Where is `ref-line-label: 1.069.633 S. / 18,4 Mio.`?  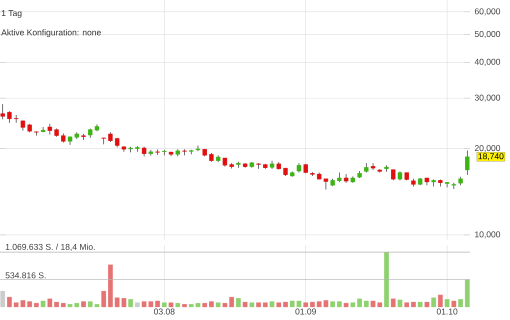
ref-line-label: 1.069.633 S. / 18,4 Mio. is located at coordinates (50, 247).